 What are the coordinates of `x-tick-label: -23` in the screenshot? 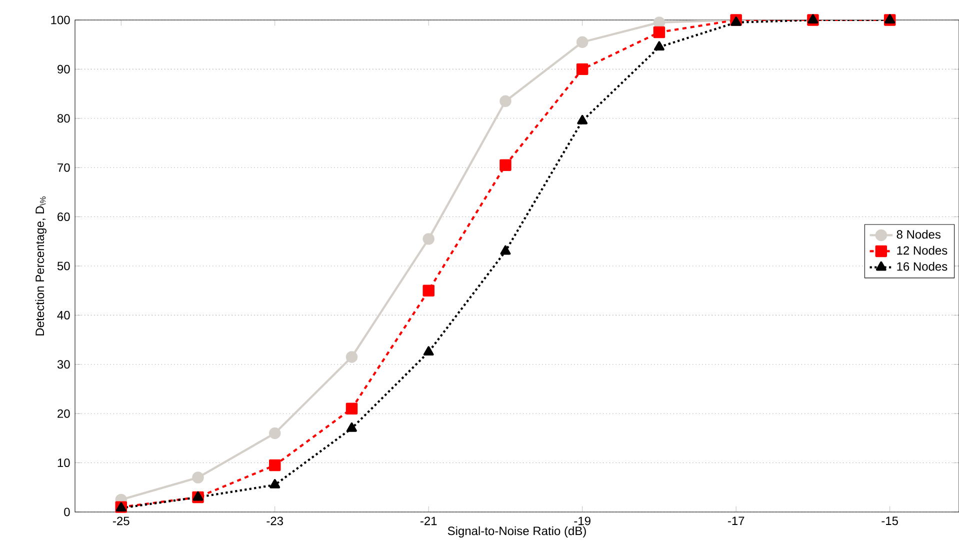 It's located at (275, 521).